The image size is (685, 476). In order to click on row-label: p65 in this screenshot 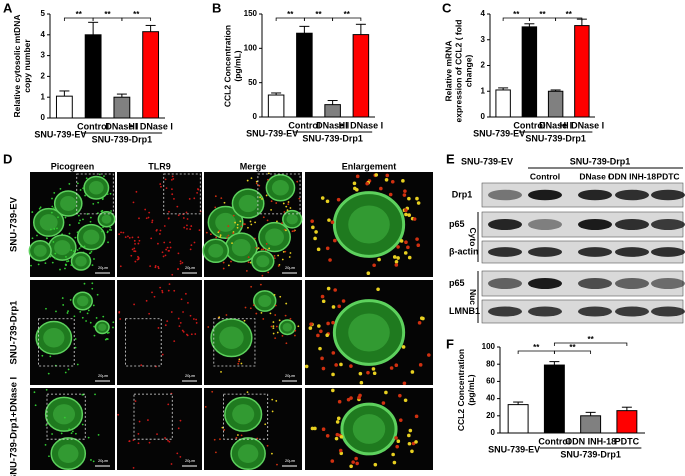, I will do `click(457, 224)`.